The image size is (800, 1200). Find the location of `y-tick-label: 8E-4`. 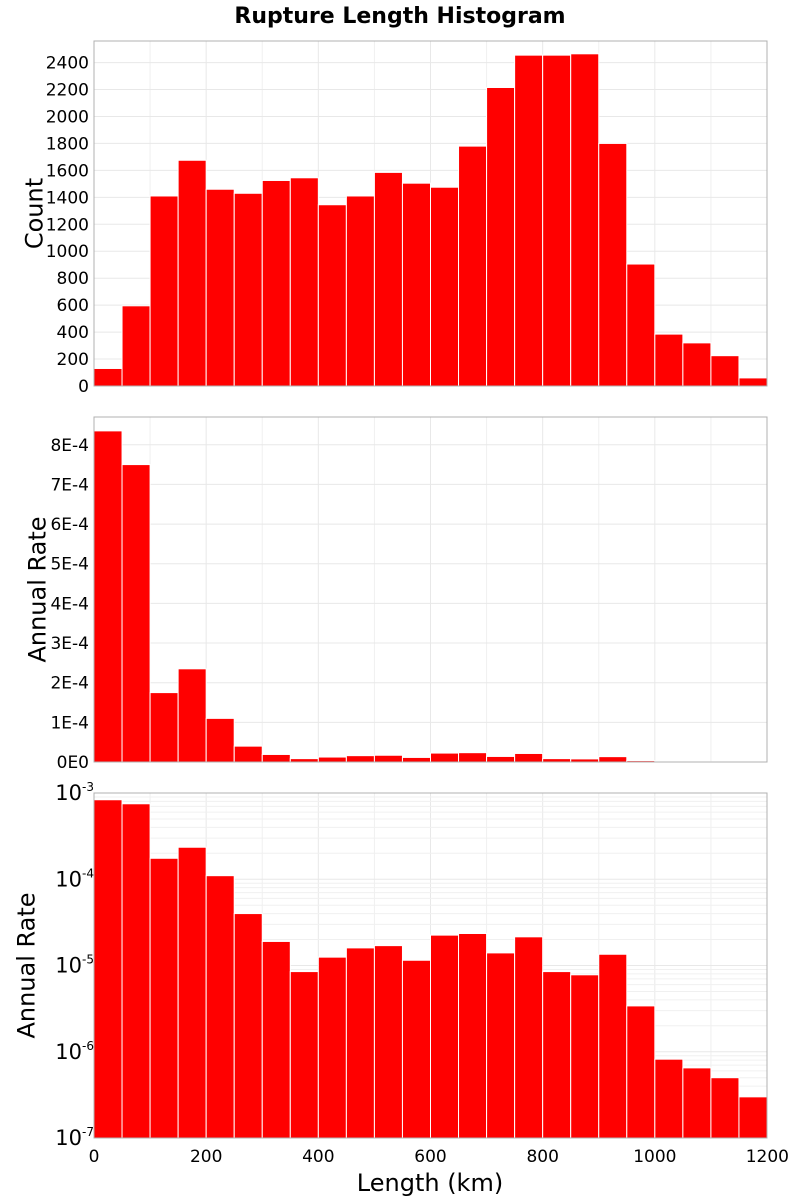

y-tick-label: 8E-4 is located at coordinates (69, 446).